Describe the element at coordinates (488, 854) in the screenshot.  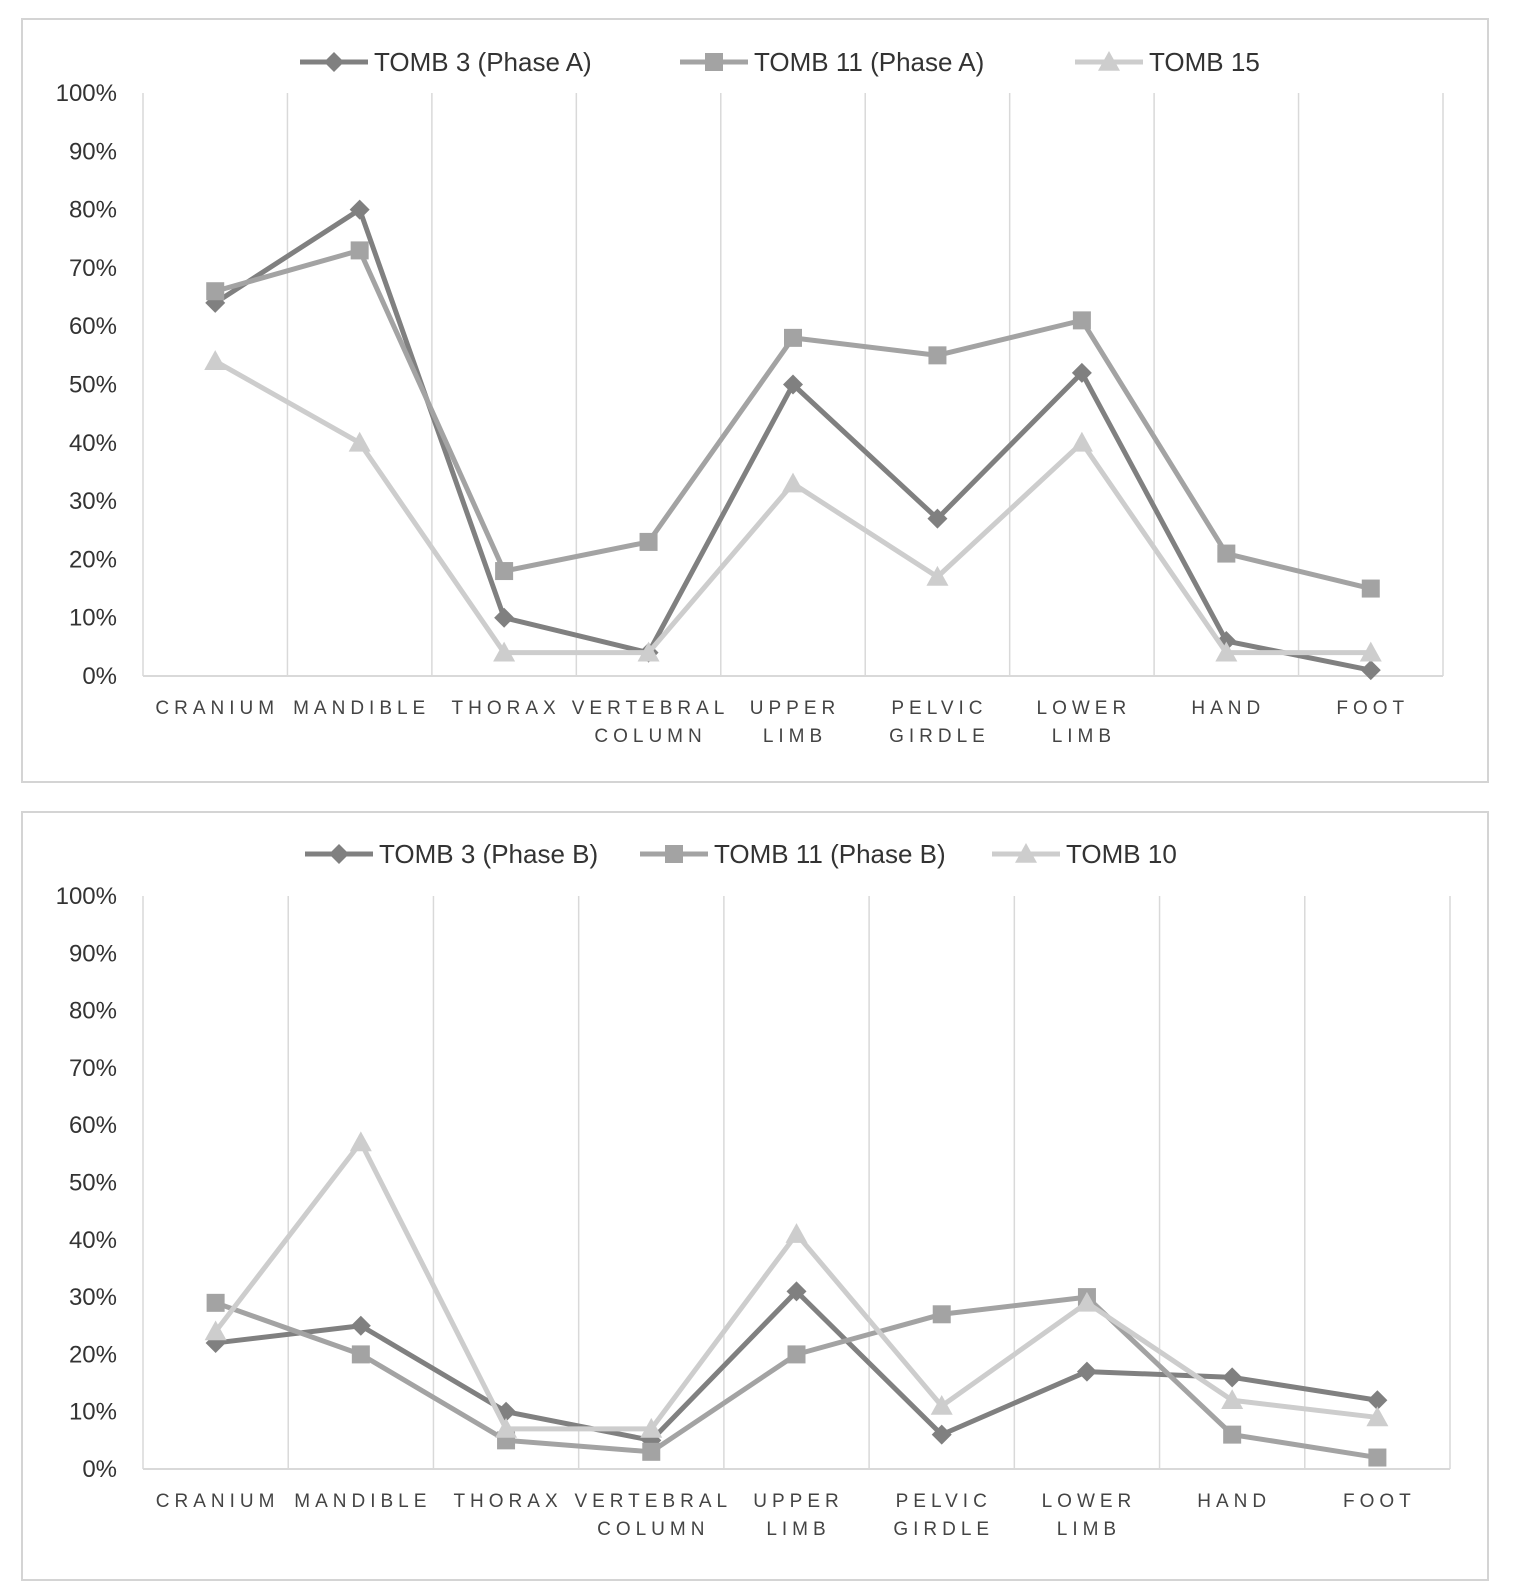
I see `legend-label: TOMB 3 (Phase B)` at that location.